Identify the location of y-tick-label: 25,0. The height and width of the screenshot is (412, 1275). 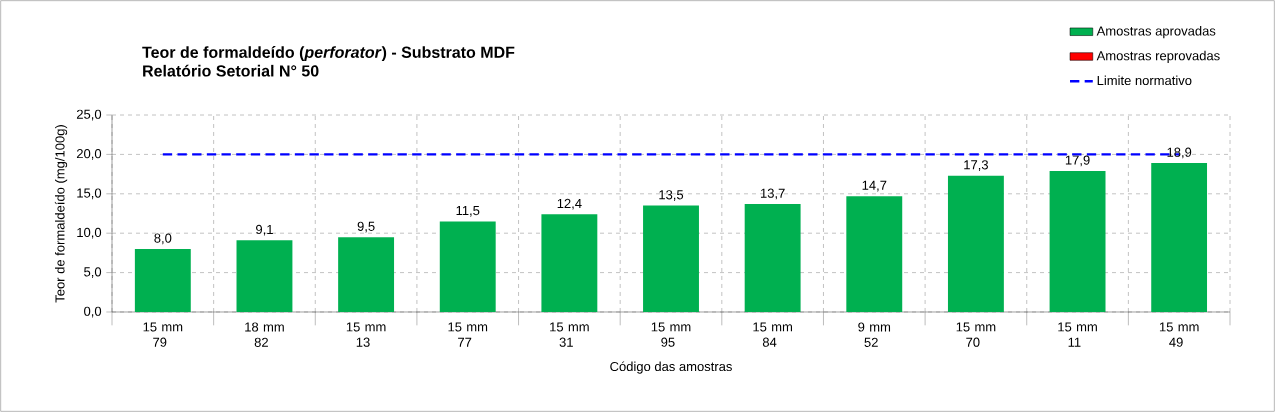
(89, 115).